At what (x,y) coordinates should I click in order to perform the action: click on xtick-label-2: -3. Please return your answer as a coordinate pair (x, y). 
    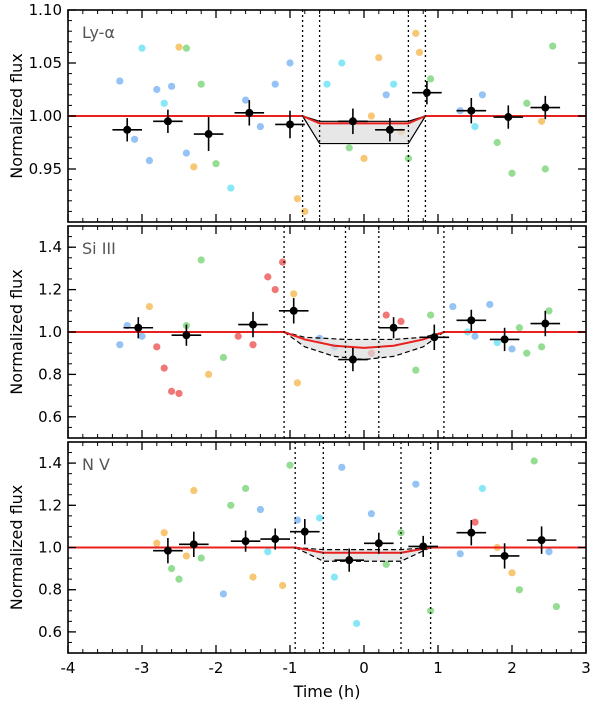
    Looking at the image, I should click on (142, 668).